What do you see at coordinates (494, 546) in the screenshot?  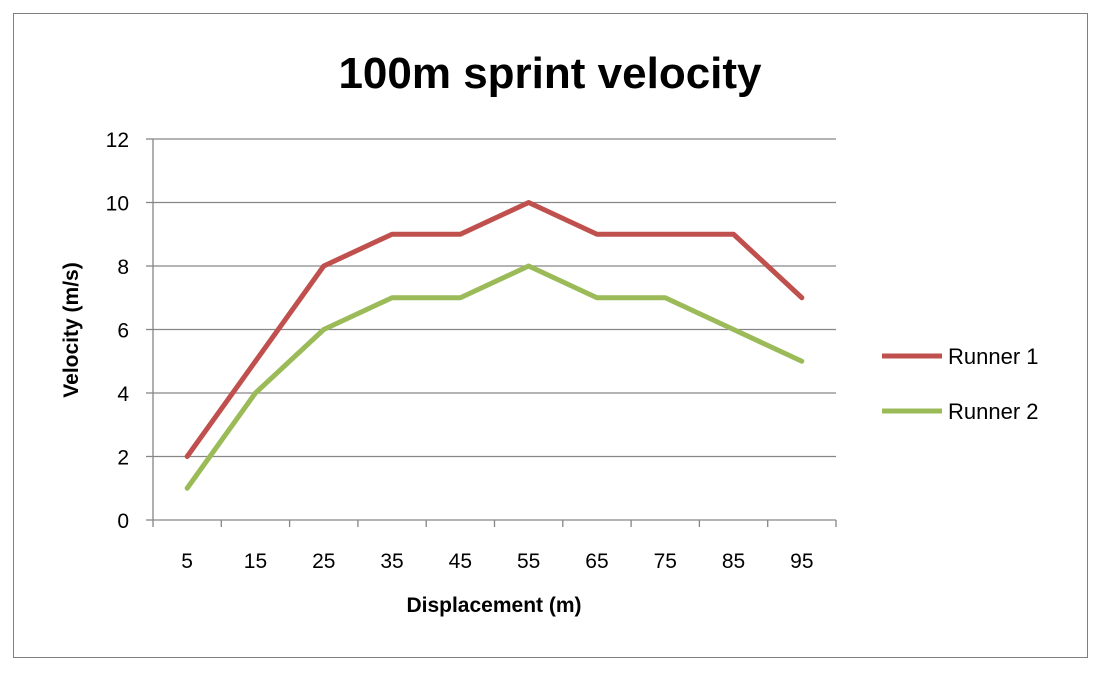 I see `x-axis-ticks: 5 15 25 35 45 55 65 75 85 95` at bounding box center [494, 546].